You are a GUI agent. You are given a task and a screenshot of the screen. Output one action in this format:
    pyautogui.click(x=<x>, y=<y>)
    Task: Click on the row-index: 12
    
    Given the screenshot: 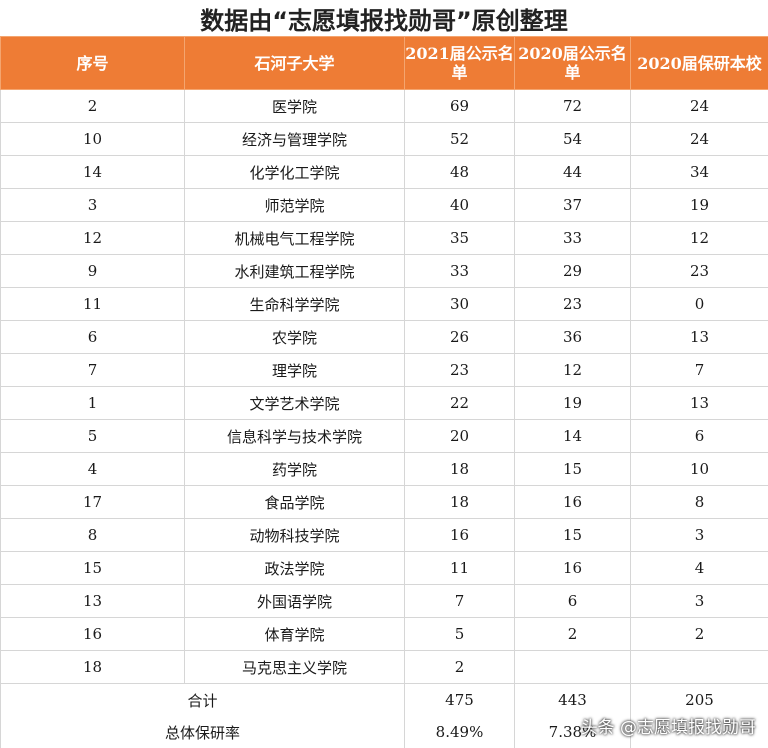 What is the action you would take?
    pyautogui.click(x=92, y=238)
    